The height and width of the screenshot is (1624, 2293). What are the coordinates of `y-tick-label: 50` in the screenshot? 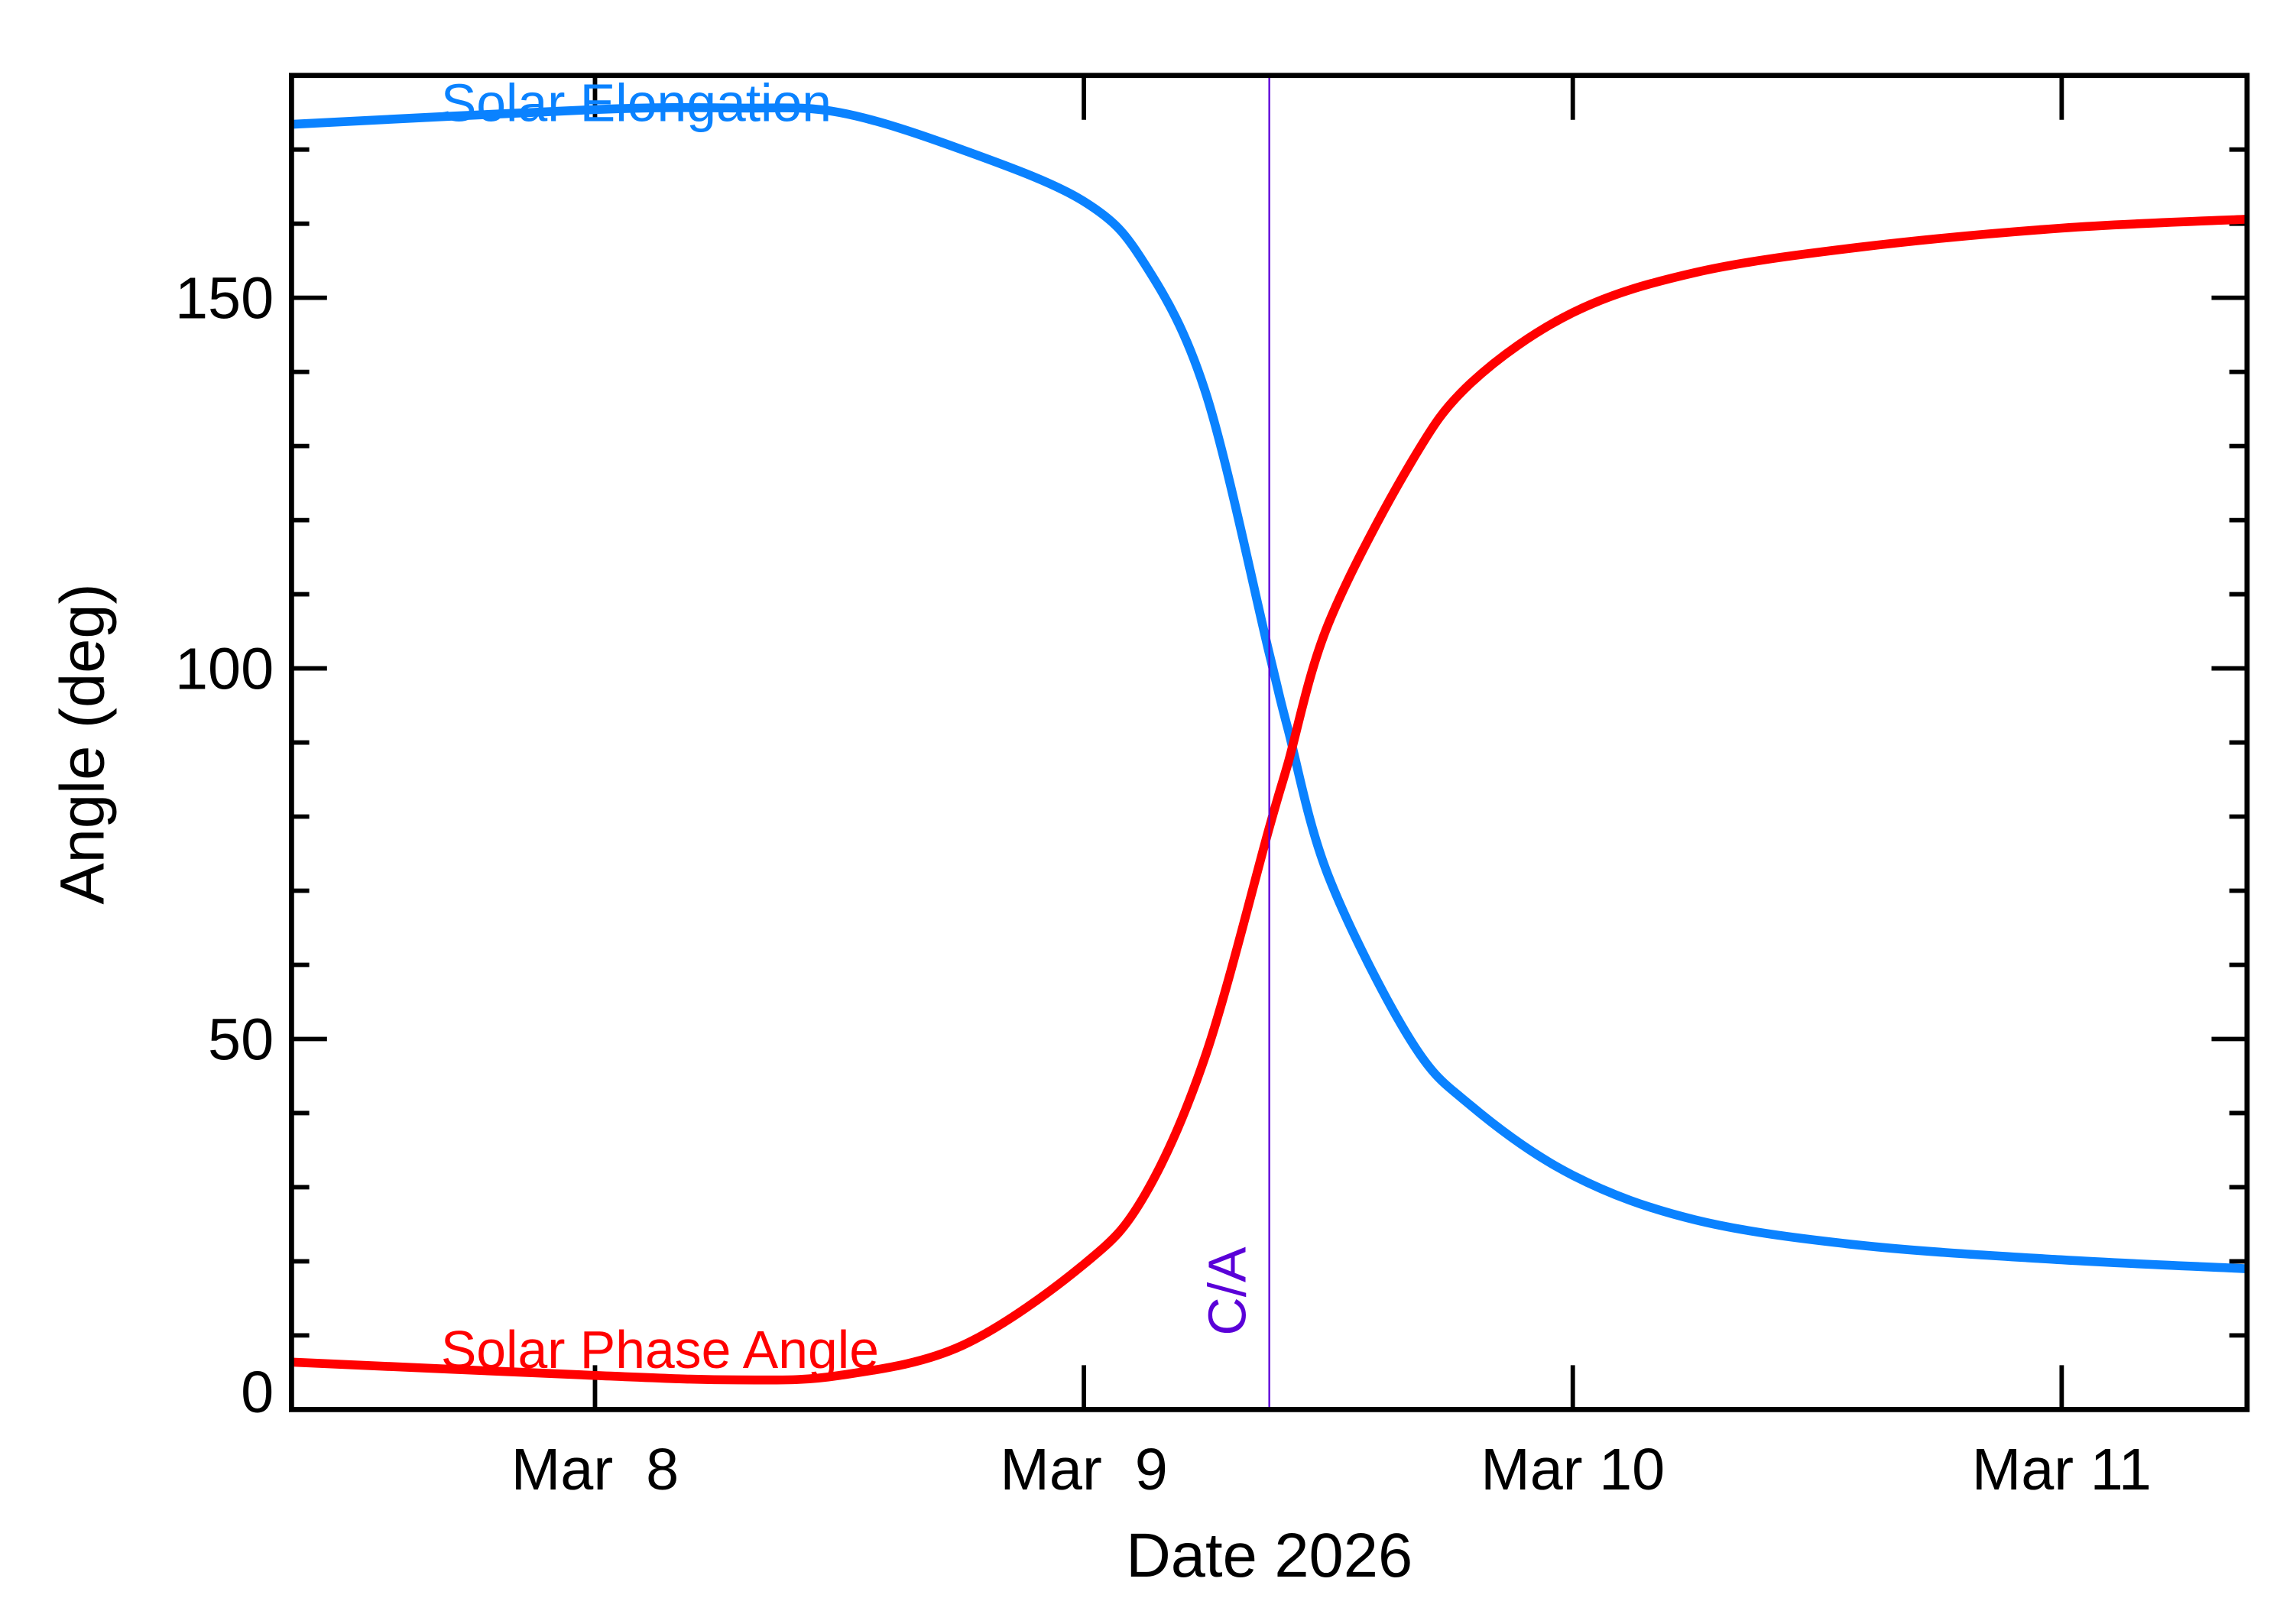 It's located at (241, 1040).